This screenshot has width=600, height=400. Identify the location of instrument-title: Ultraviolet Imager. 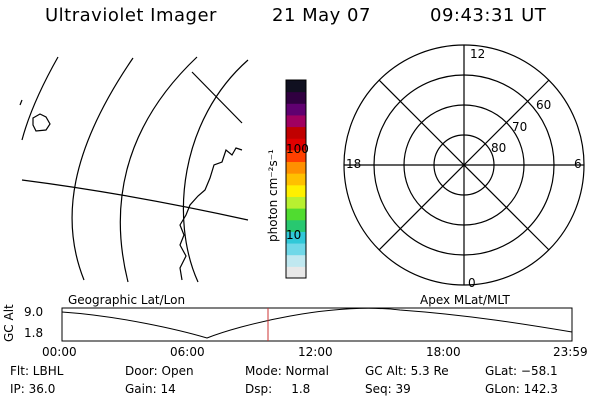
(131, 15).